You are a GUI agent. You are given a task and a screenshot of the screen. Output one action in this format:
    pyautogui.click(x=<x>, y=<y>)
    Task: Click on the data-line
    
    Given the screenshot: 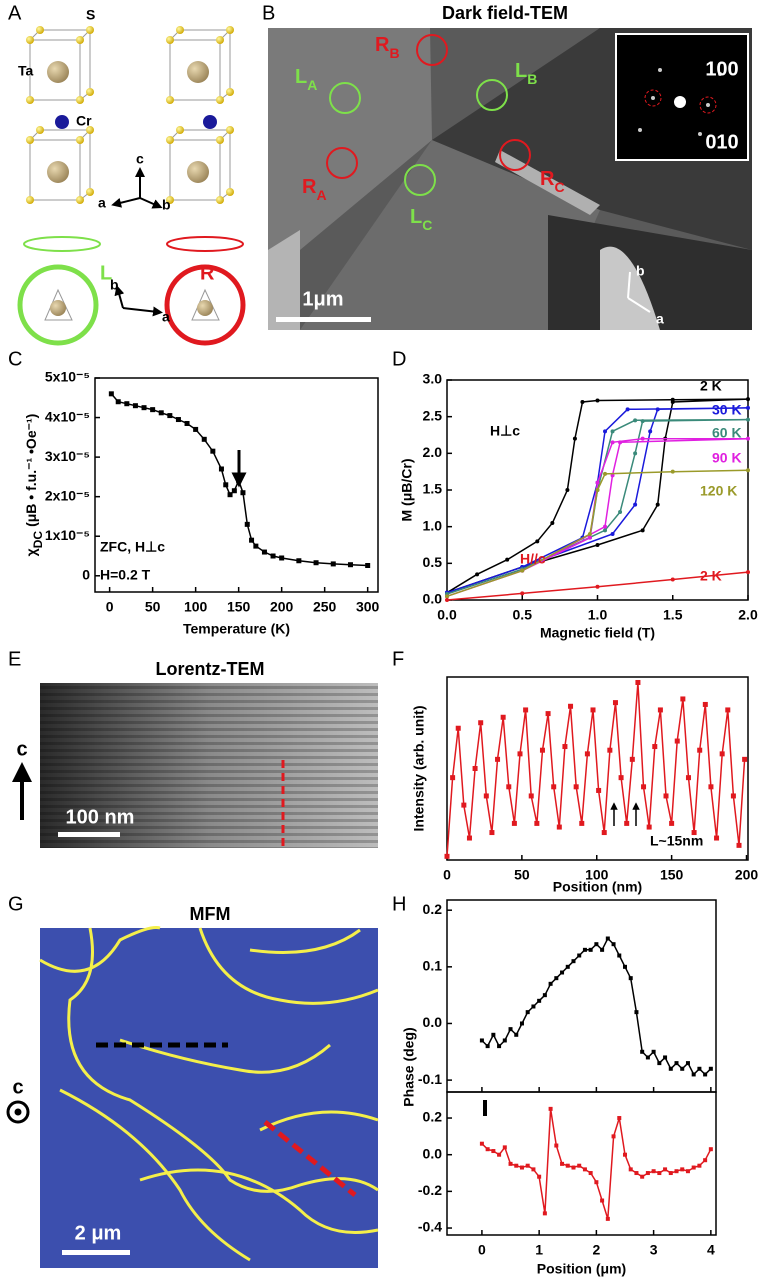 What is the action you would take?
    pyautogui.click(x=596, y=1006)
    